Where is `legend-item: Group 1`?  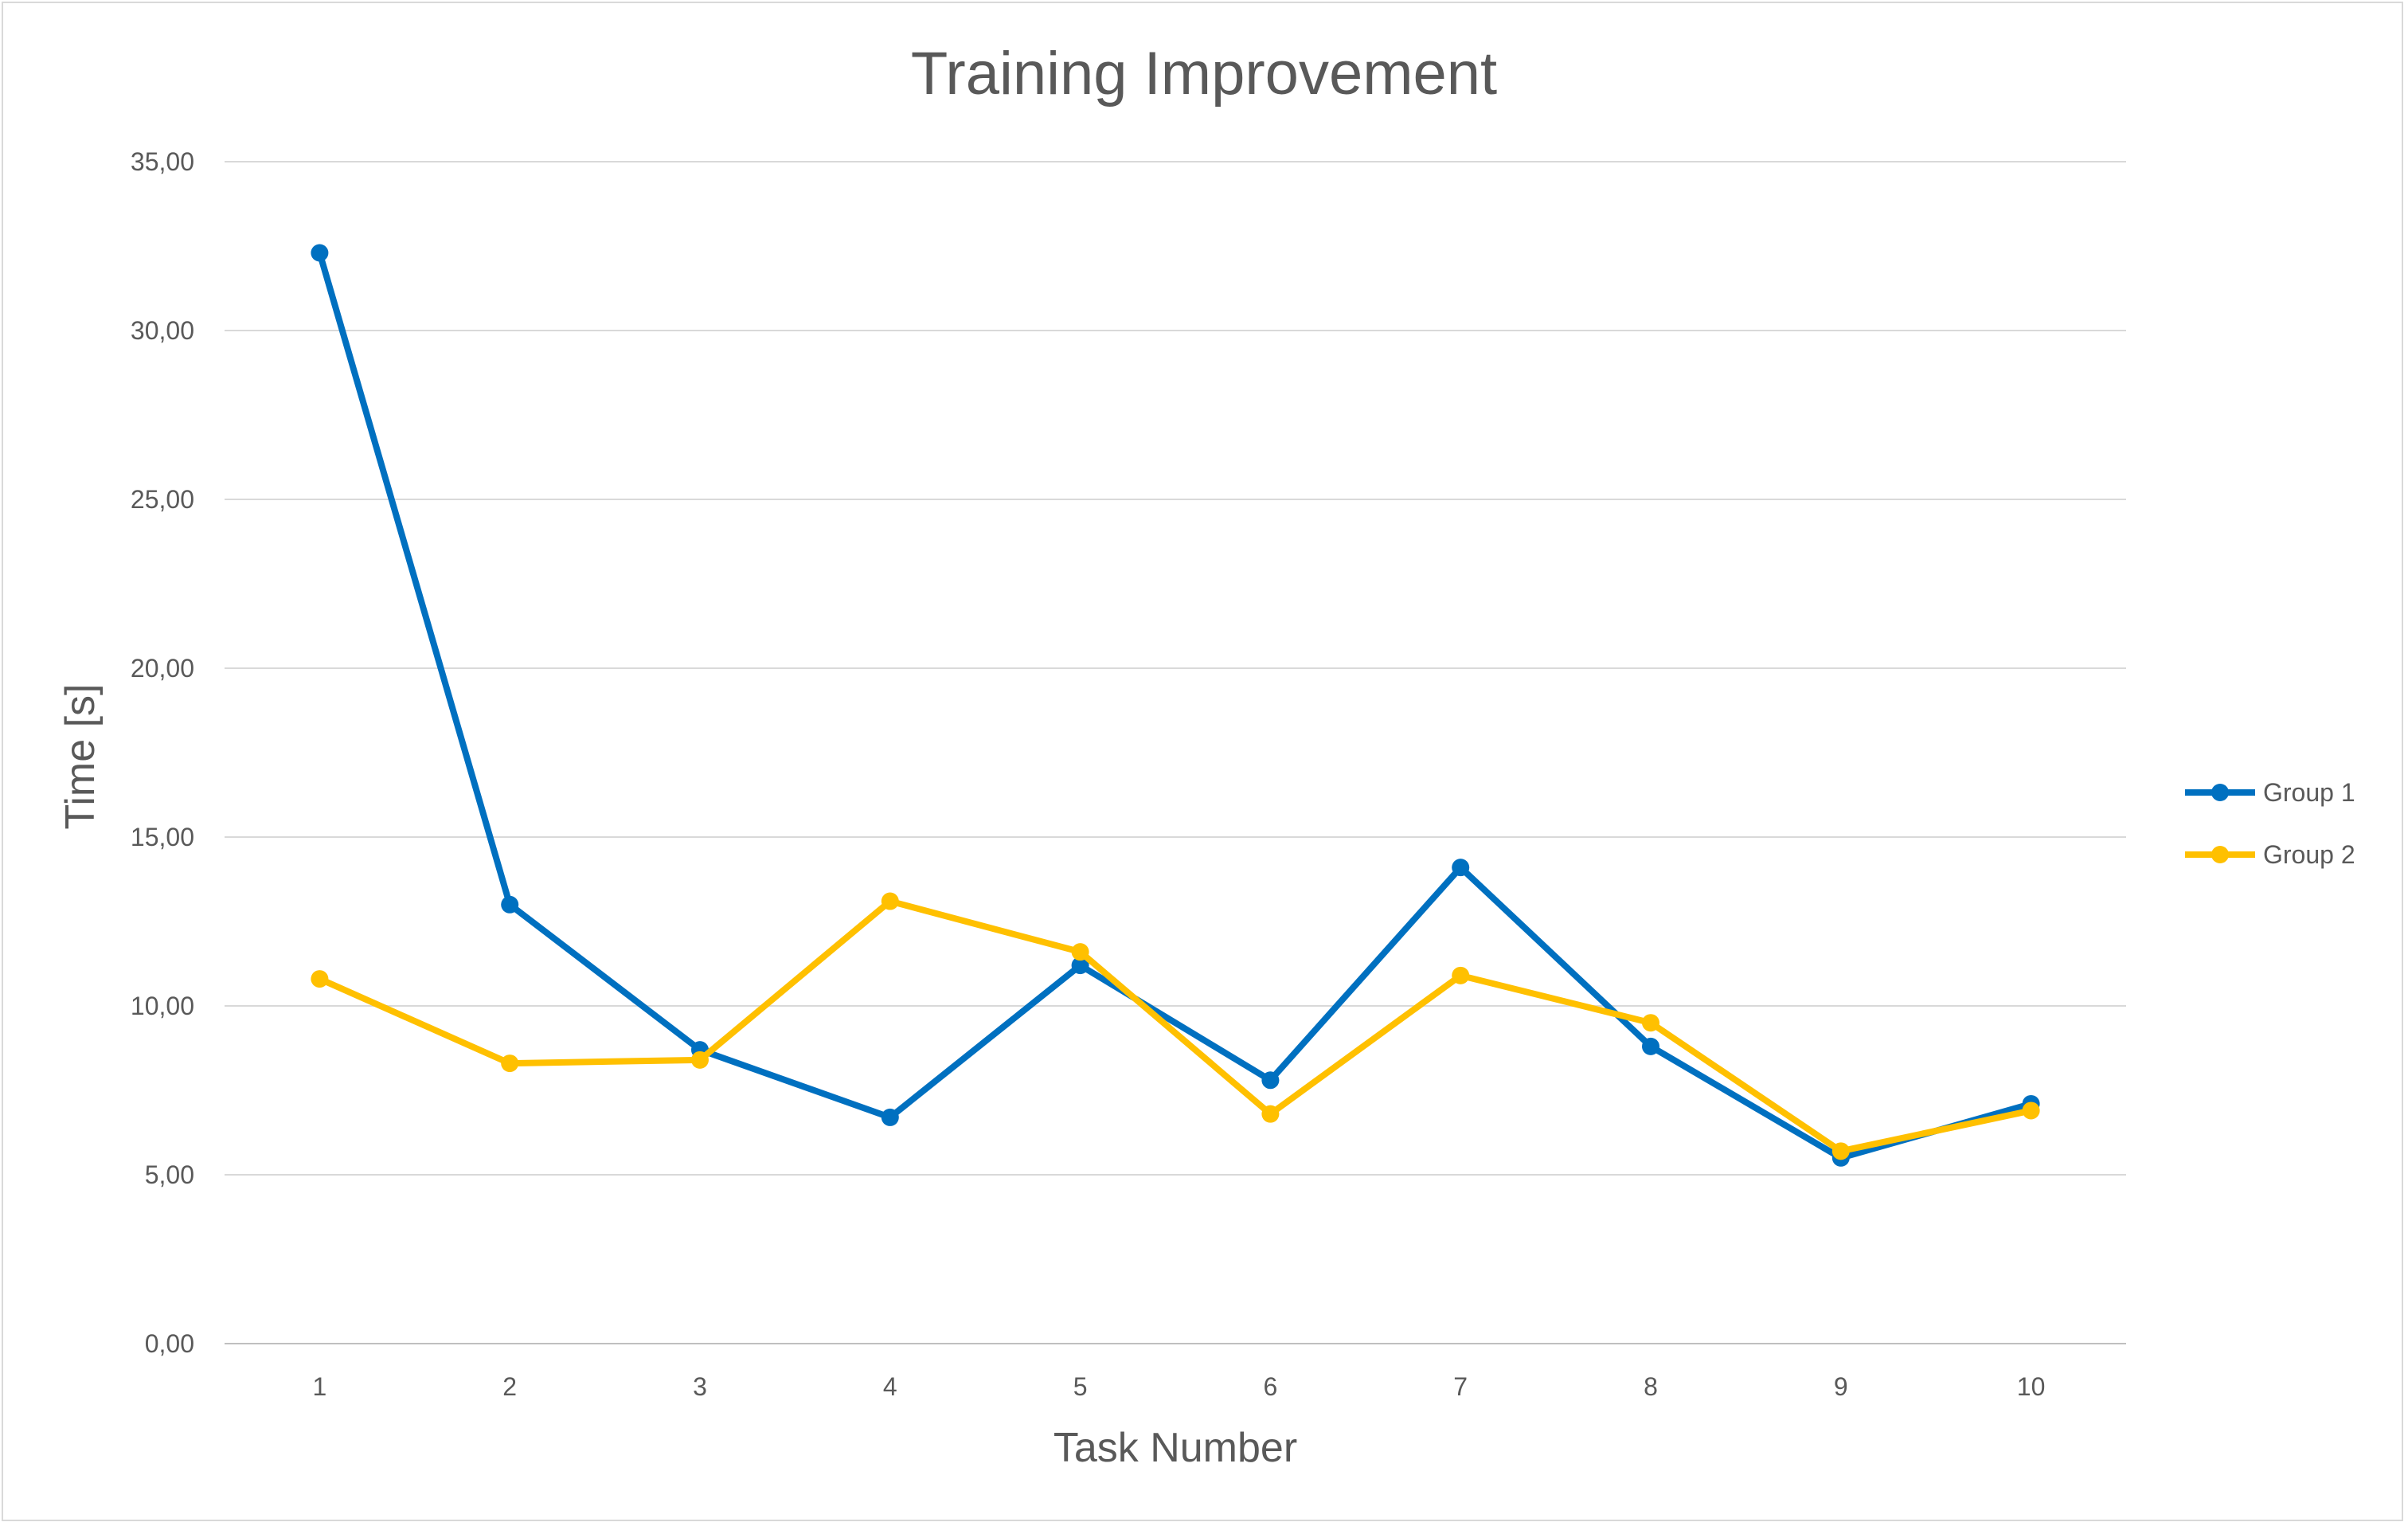 legend-item: Group 1 is located at coordinates (2270, 792).